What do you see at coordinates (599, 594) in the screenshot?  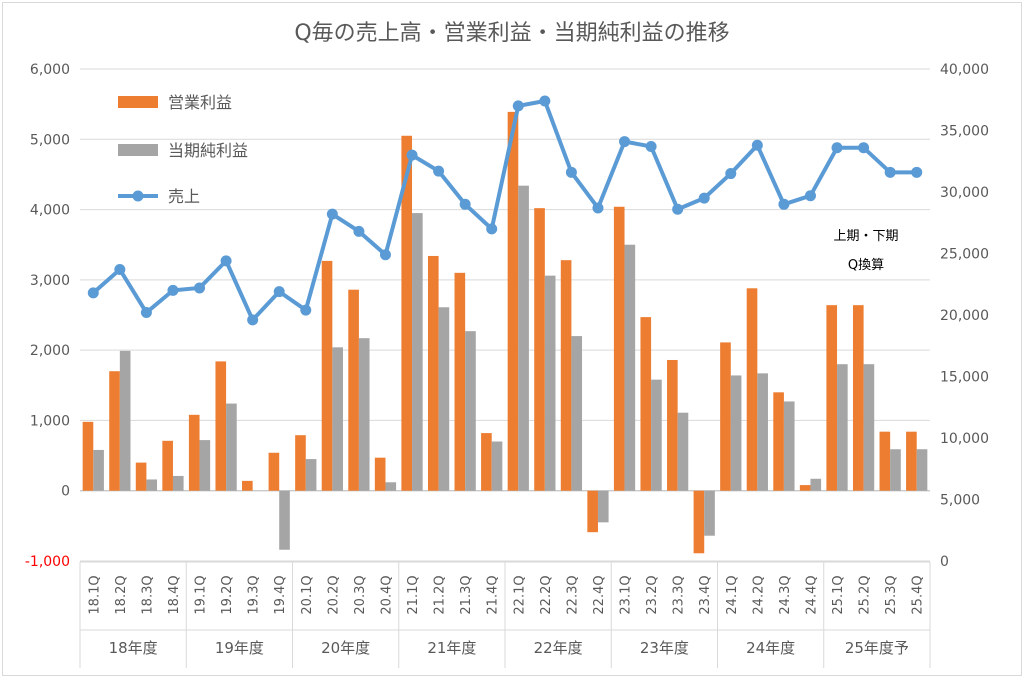 I see `category-label: 22.4Q` at bounding box center [599, 594].